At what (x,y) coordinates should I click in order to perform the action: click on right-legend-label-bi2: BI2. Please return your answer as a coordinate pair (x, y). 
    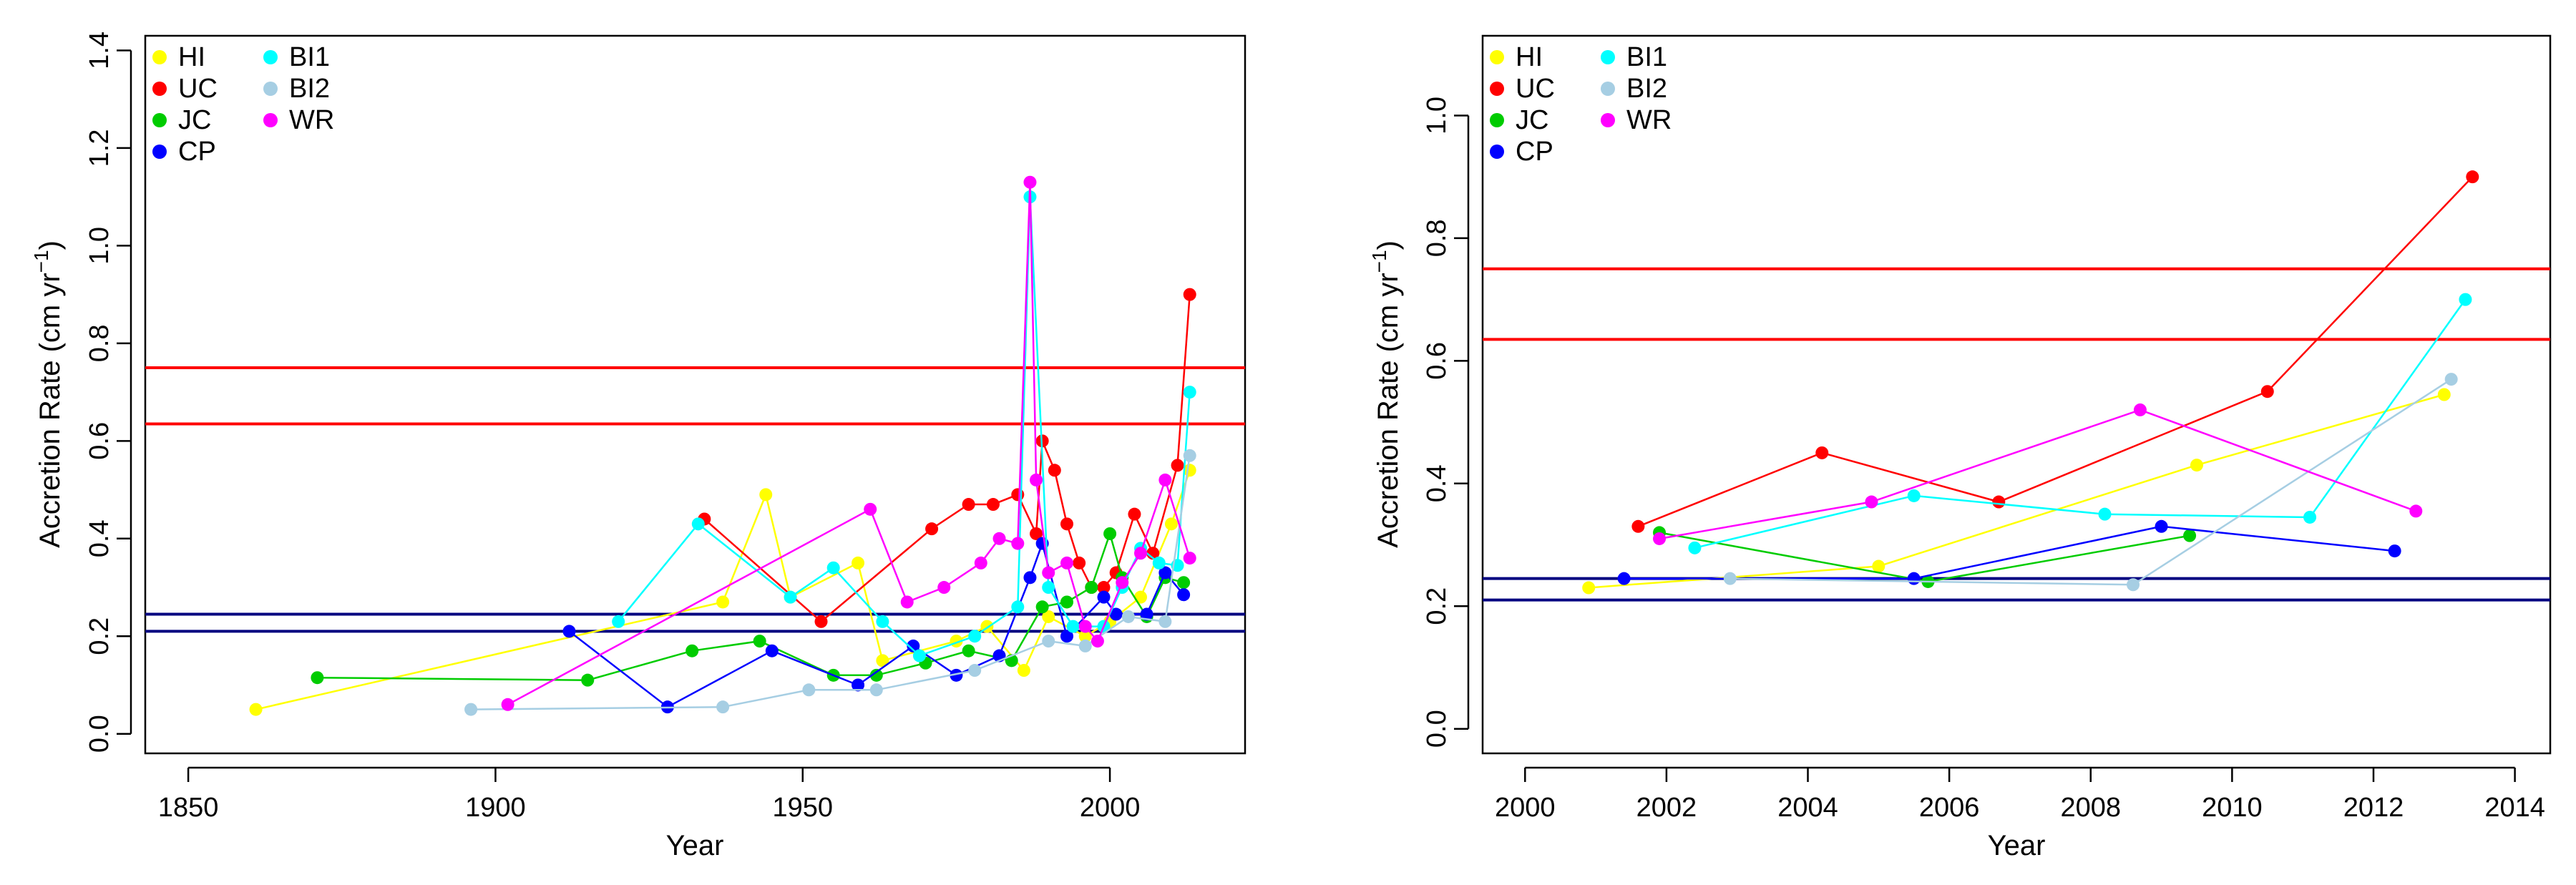
    Looking at the image, I should click on (1646, 89).